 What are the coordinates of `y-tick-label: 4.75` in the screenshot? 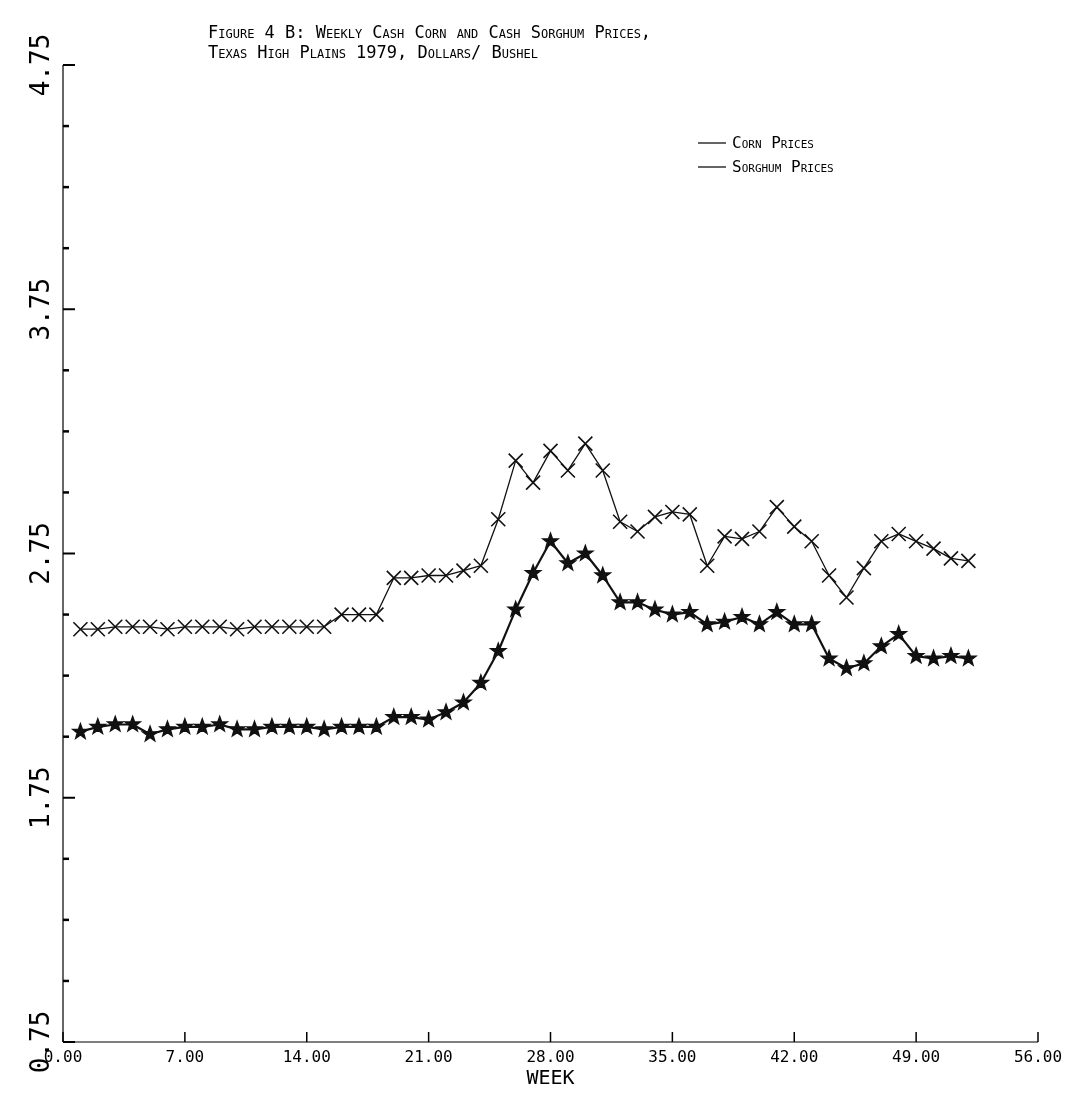 It's located at (39, 65).